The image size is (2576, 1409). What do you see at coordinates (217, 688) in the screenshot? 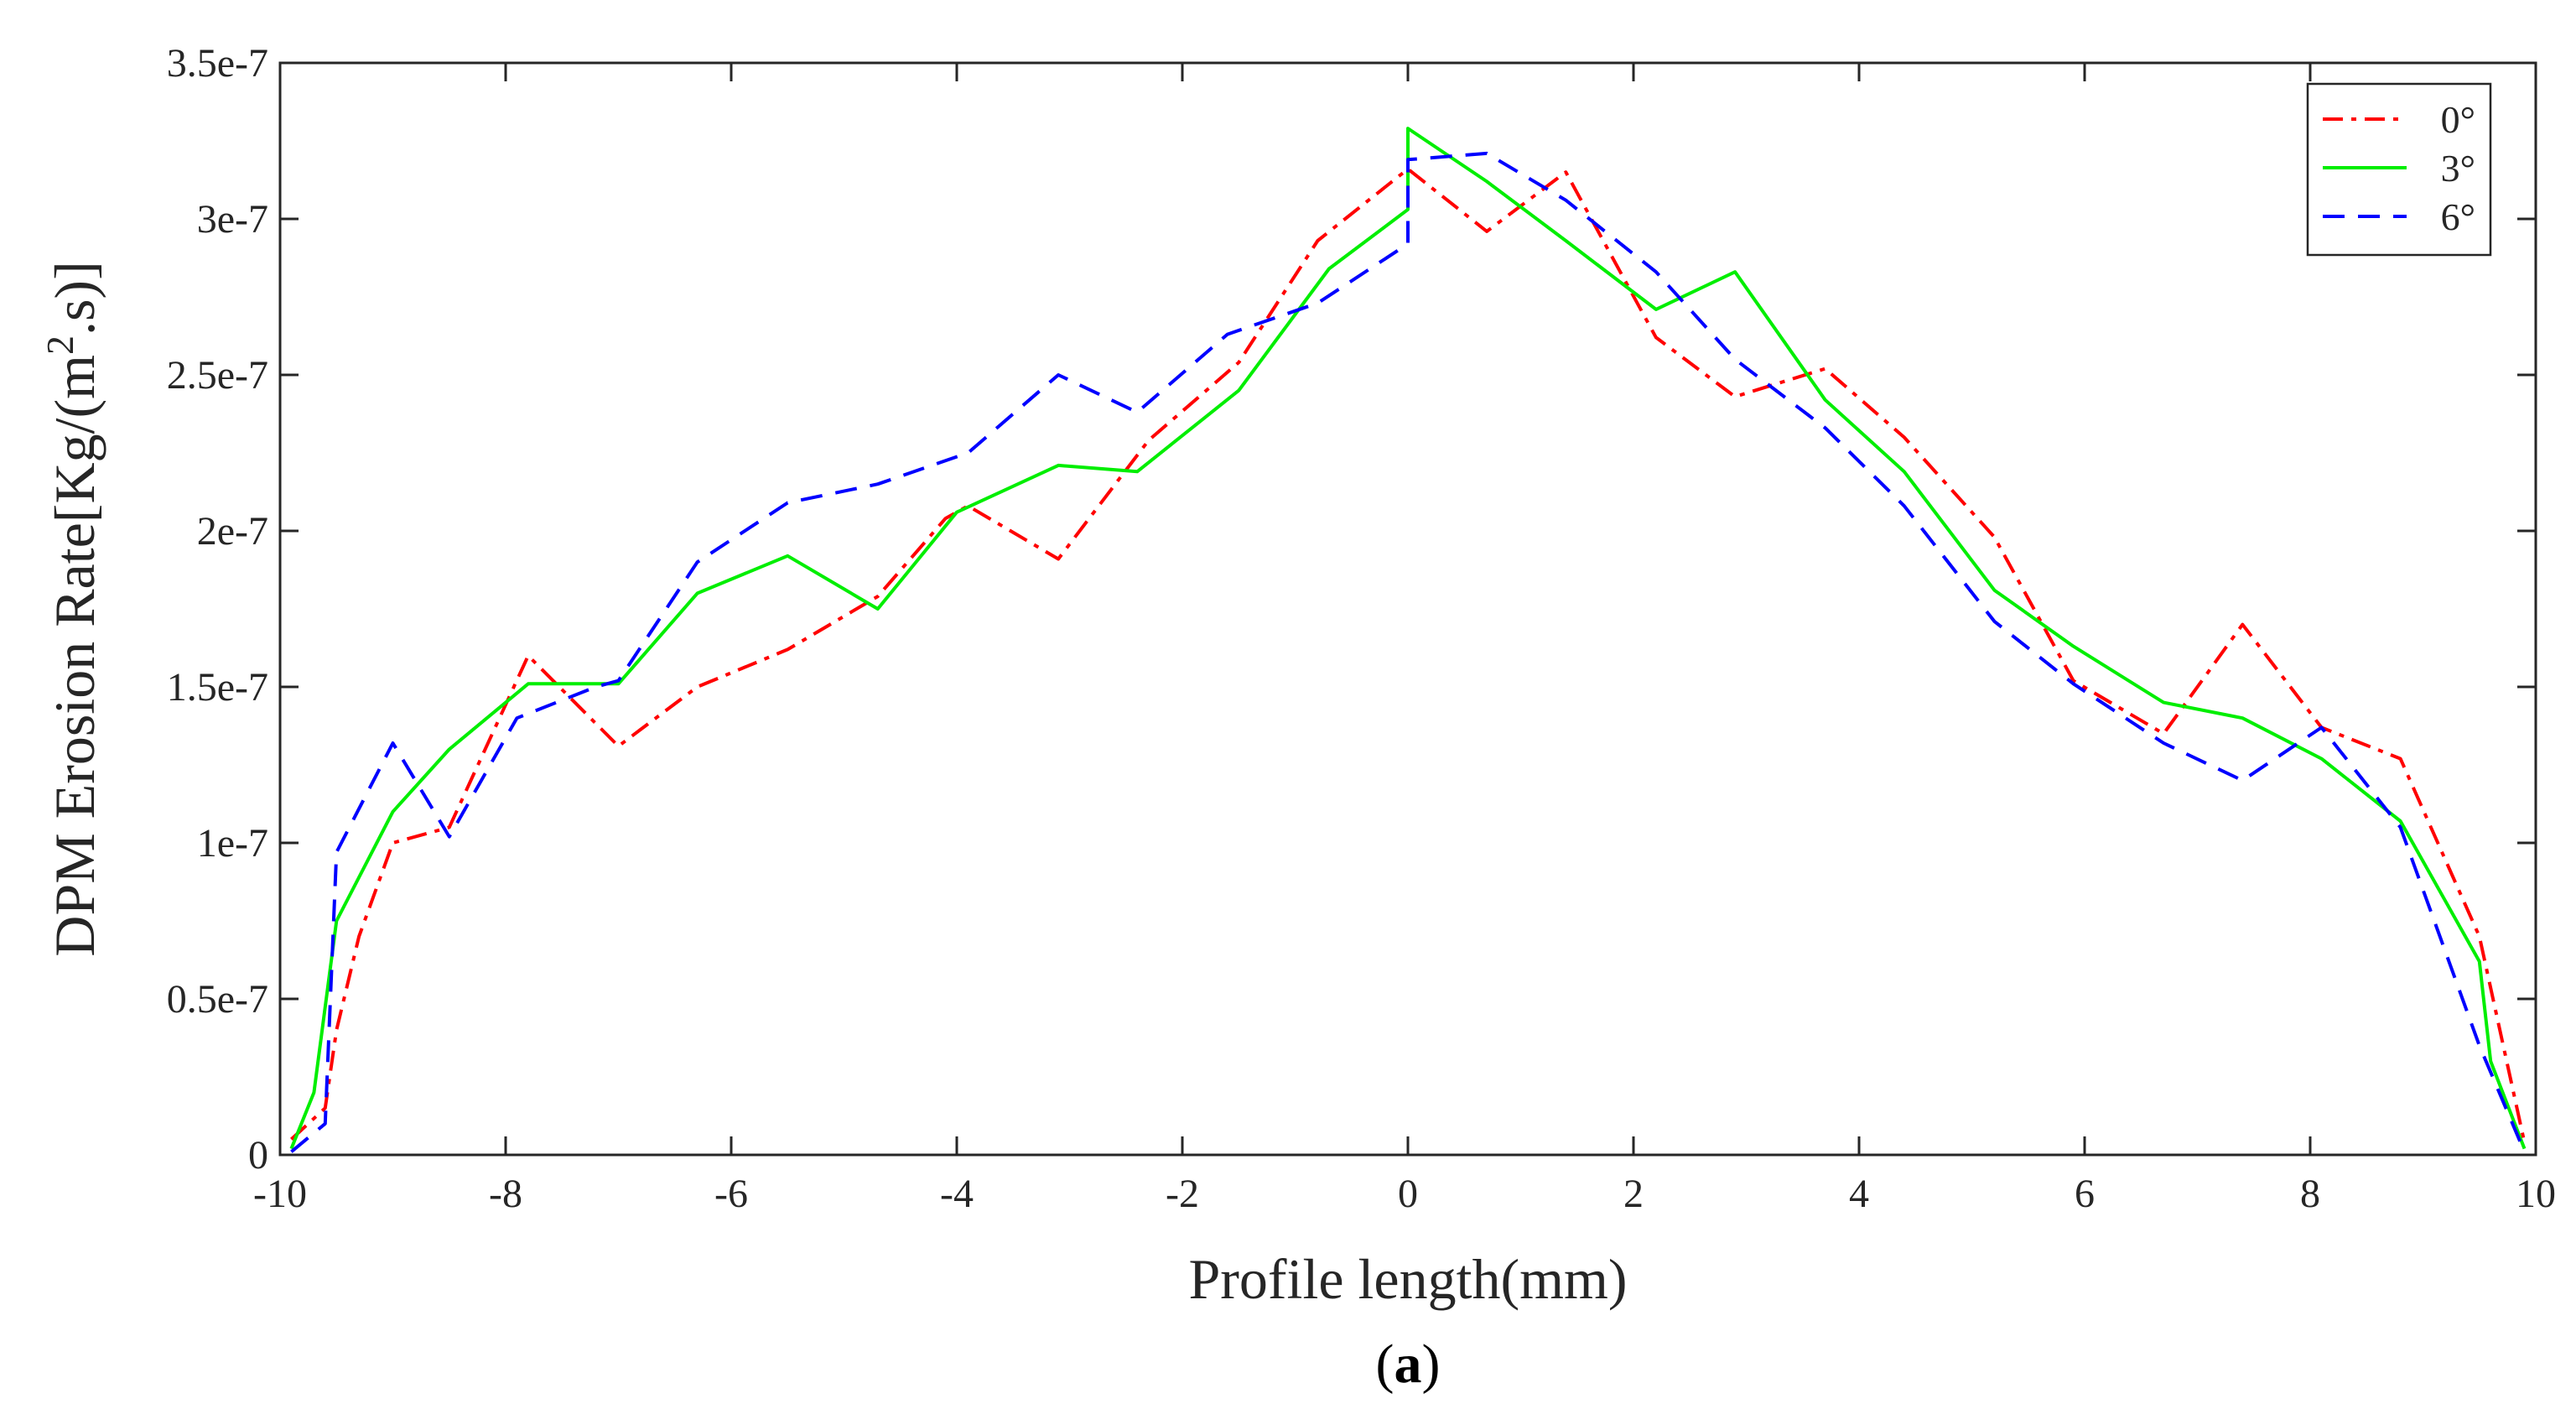
I see `y-tick-label: 1.5e-7` at bounding box center [217, 688].